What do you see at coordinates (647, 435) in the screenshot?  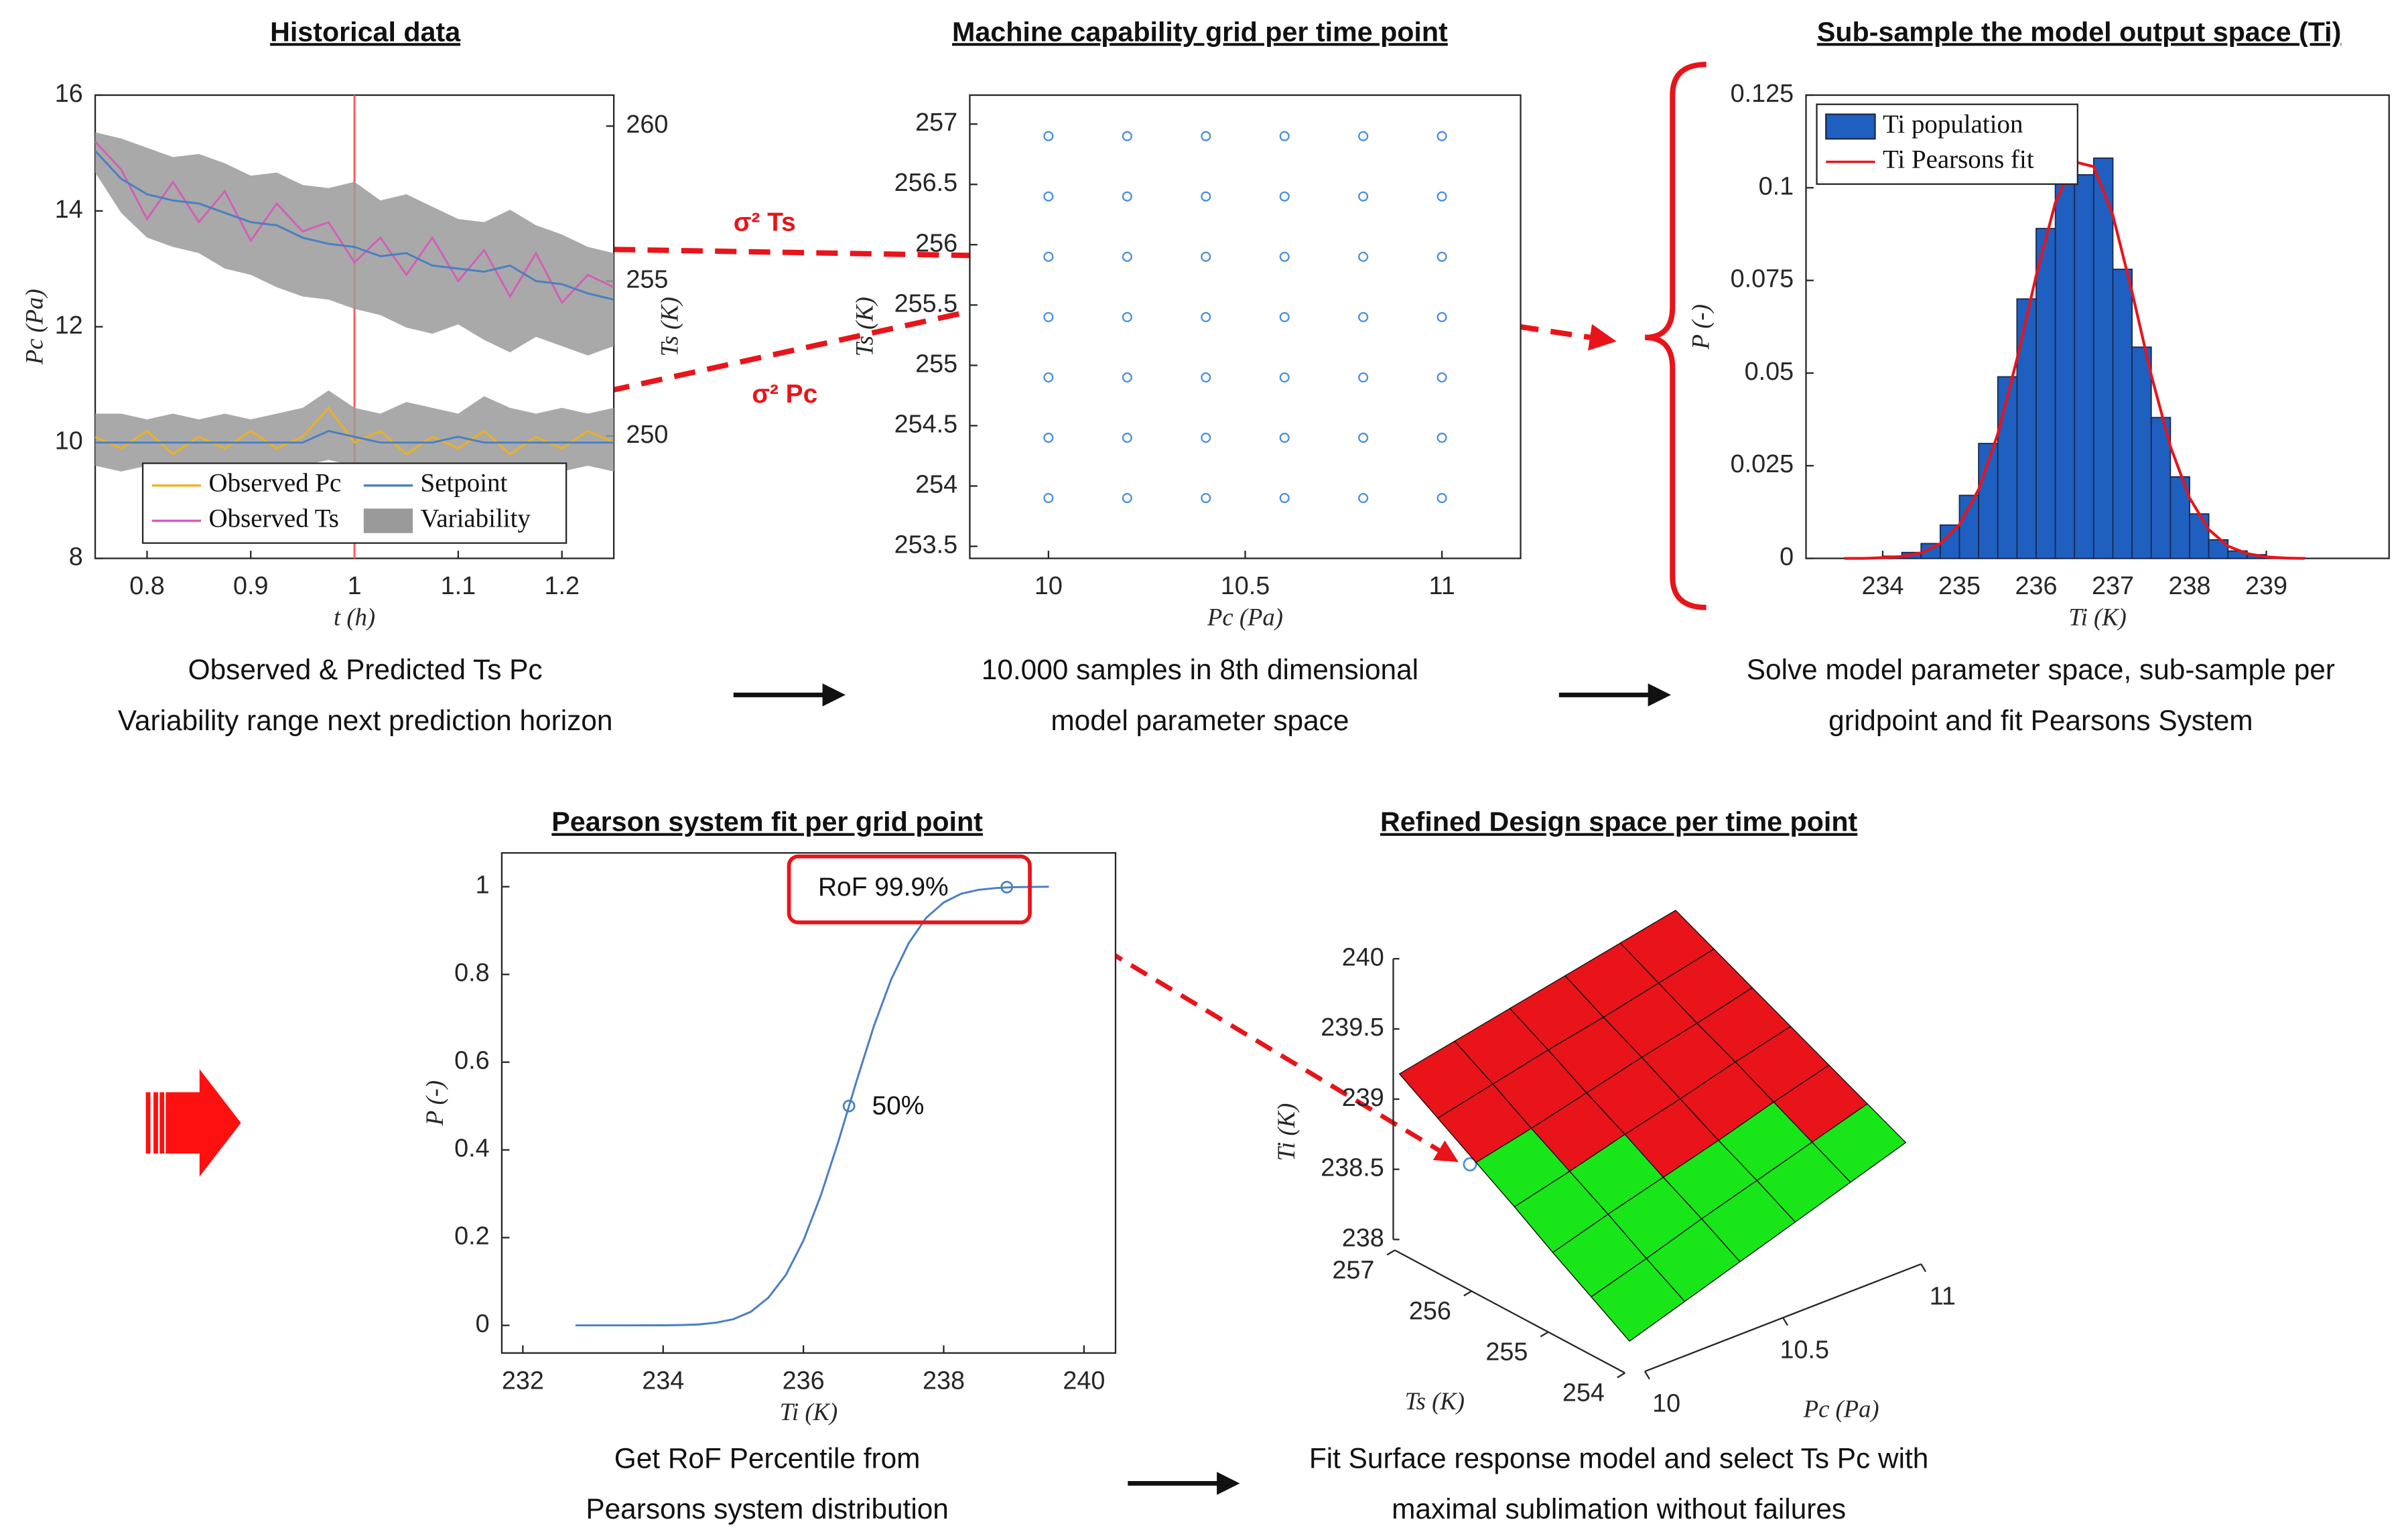 I see `y2-tick-label: 250` at bounding box center [647, 435].